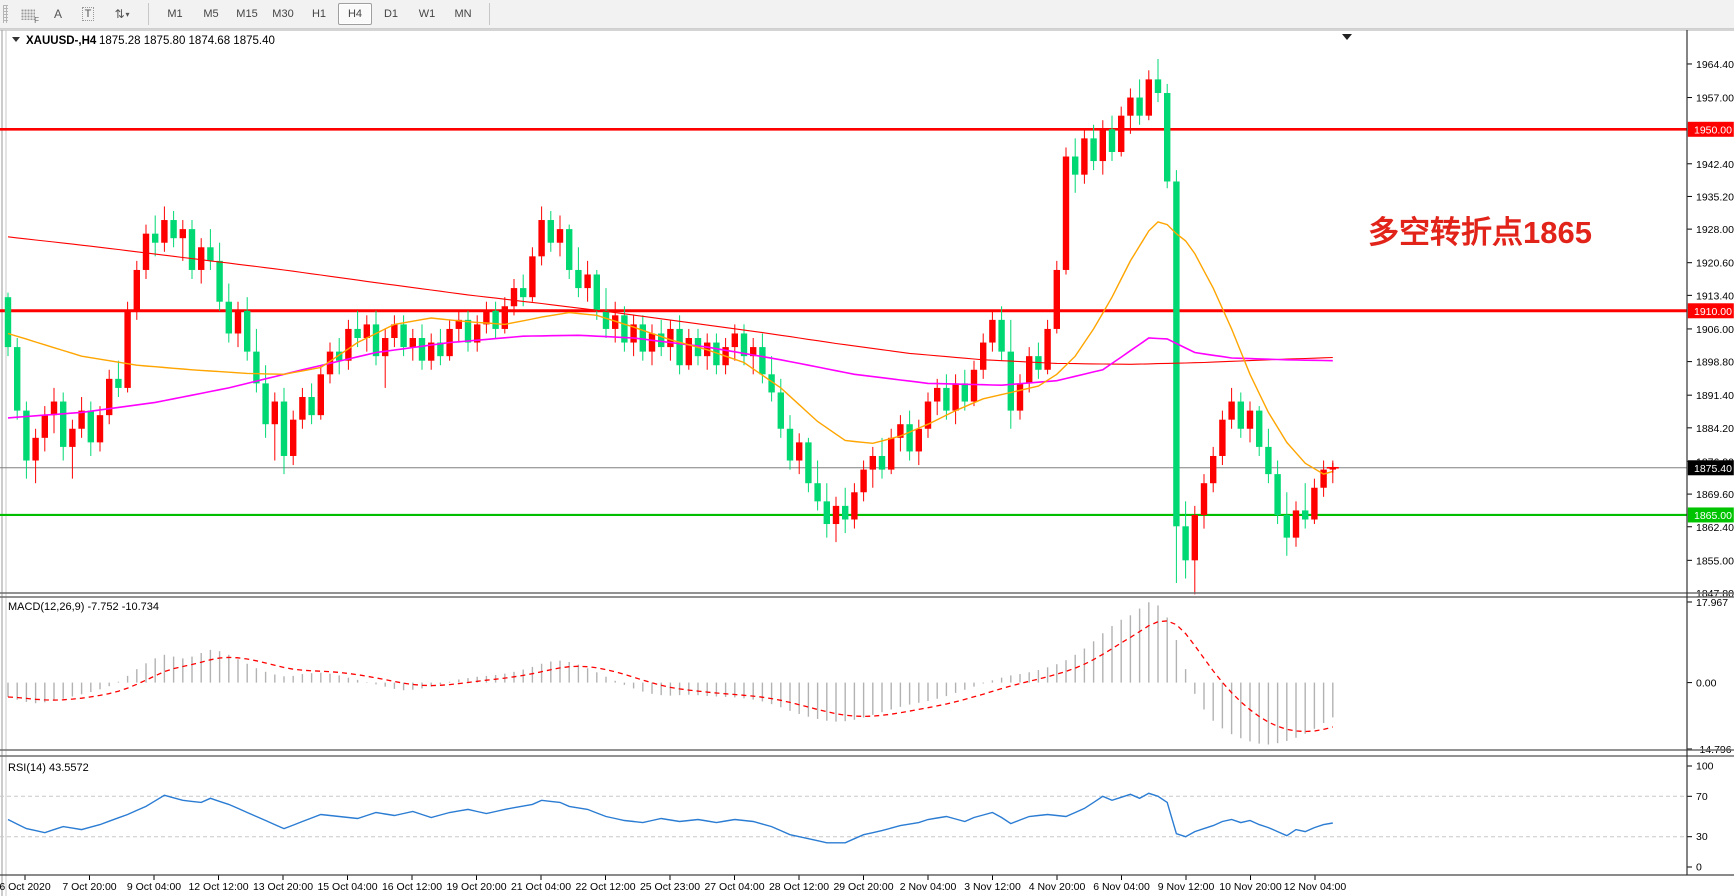 The image size is (1734, 896). I want to click on font-tool-button: A, so click(58, 14).